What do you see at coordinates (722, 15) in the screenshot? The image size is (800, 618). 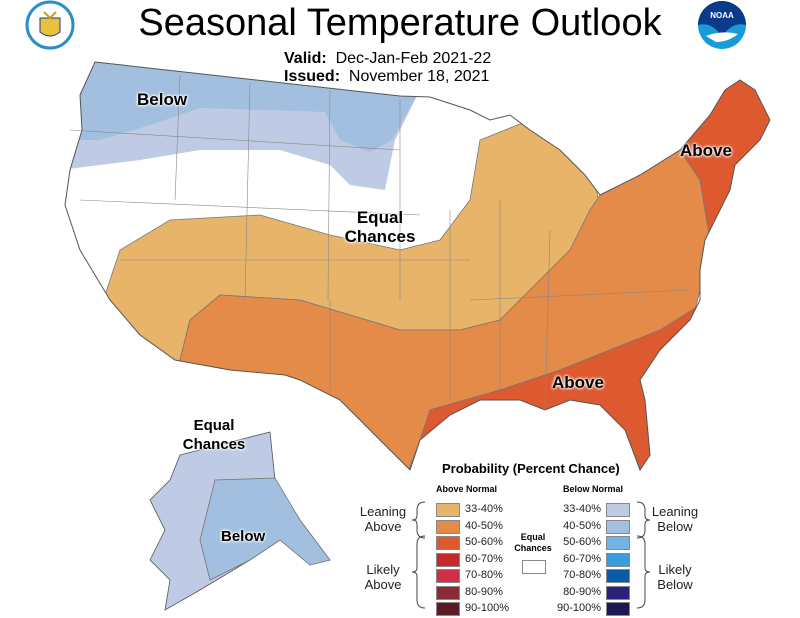 I see `svg-text: NOAA` at bounding box center [722, 15].